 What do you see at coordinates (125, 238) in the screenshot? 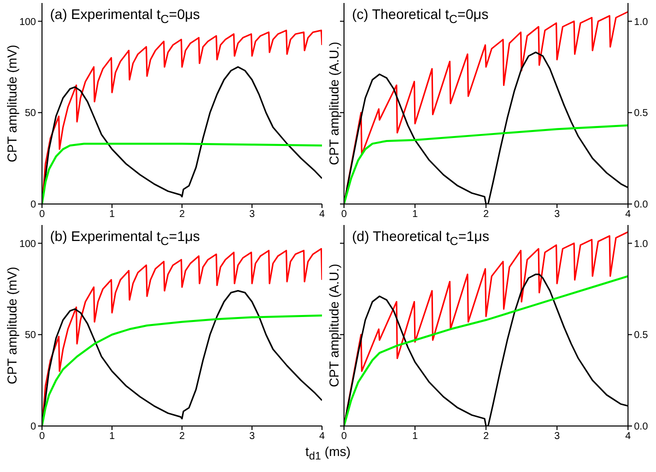
I see `chart-title: (b) Experimental t$_{C}$=1μs` at bounding box center [125, 238].